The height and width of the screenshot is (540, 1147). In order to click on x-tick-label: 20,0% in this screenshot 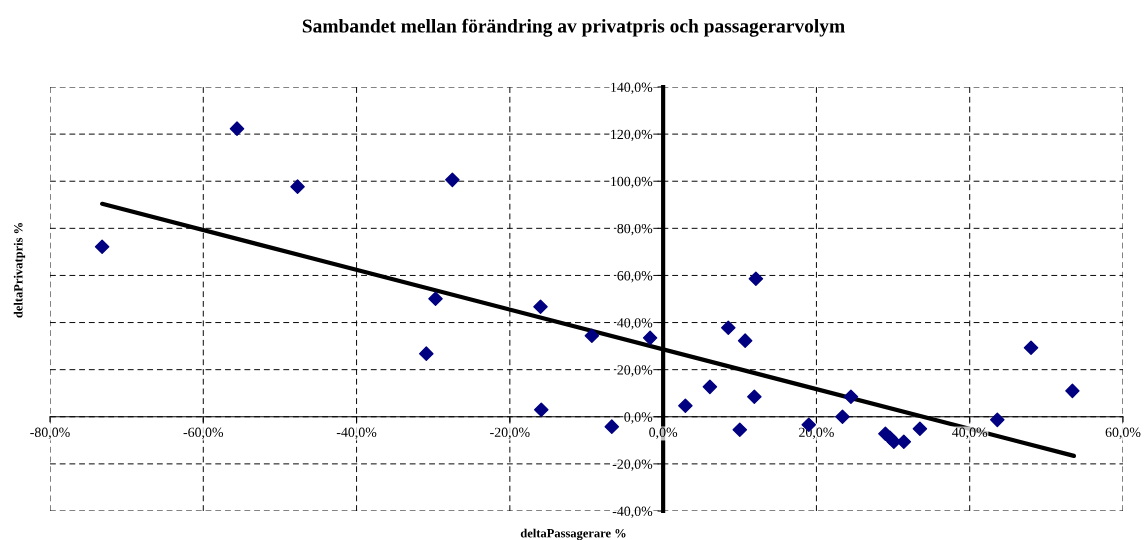, I will do `click(816, 433)`.